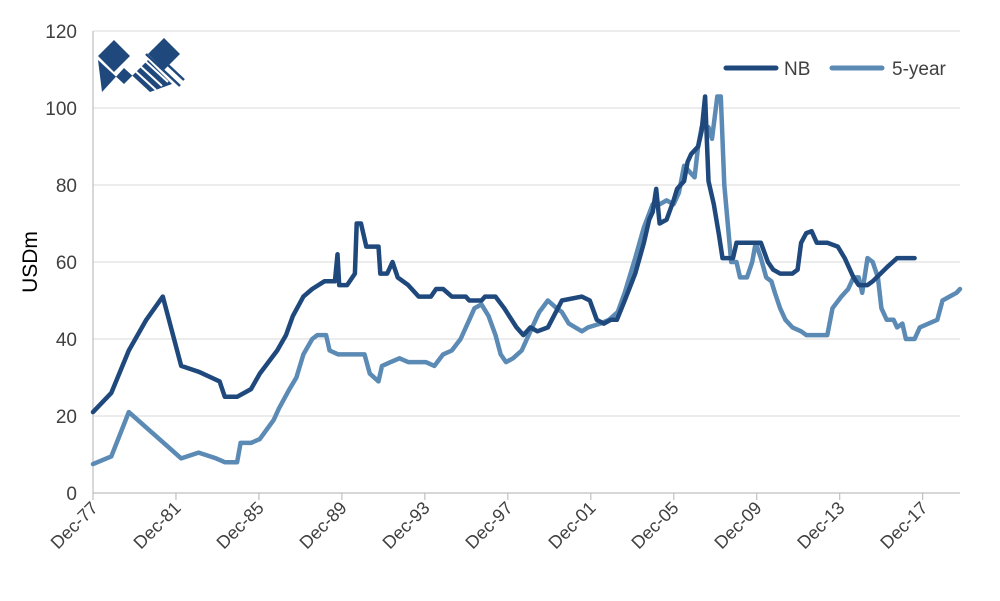 The image size is (1000, 601). Describe the element at coordinates (654, 525) in the screenshot. I see `x-tick-label: Dec-05` at that location.